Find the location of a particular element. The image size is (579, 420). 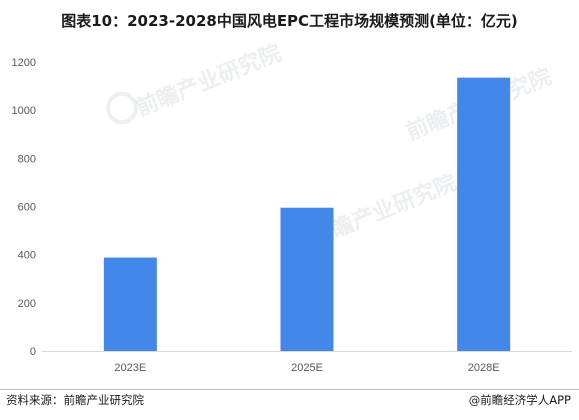

y-tick-label: 400 is located at coordinates (27, 256).